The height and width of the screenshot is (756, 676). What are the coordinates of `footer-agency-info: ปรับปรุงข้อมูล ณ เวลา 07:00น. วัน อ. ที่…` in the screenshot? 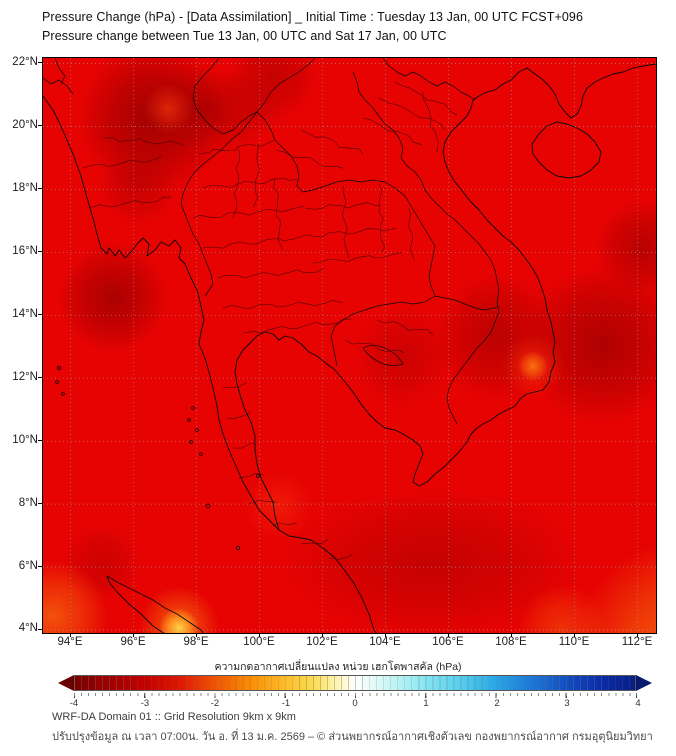 It's located at (352, 737).